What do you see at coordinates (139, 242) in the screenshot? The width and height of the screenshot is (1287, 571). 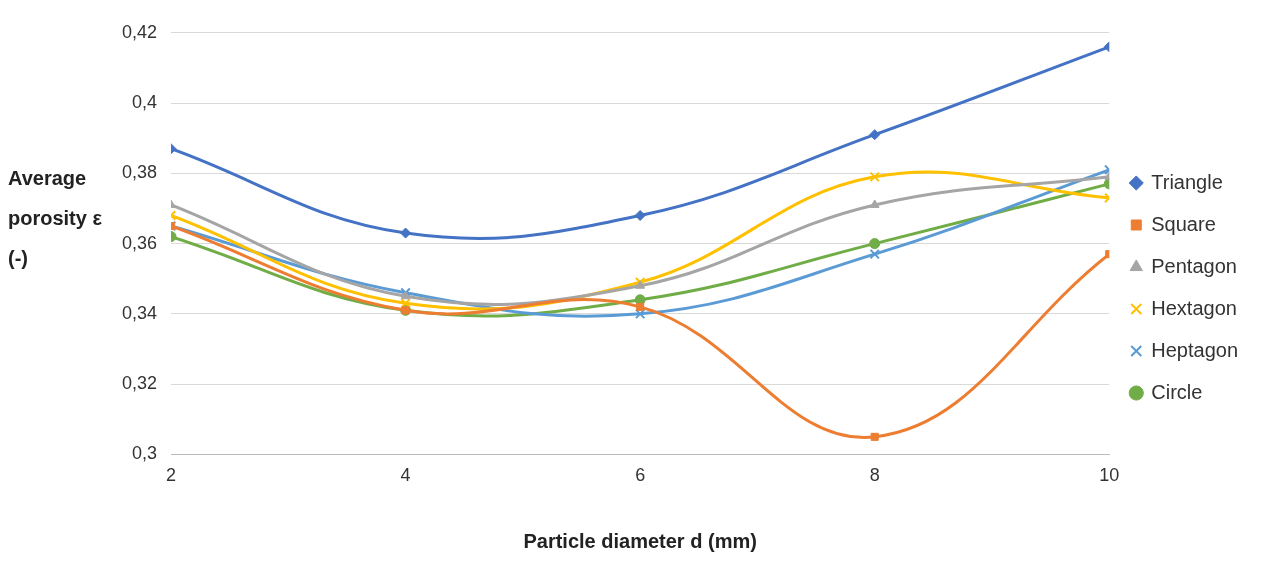 I see `y-tick-label: 0,36` at bounding box center [139, 242].